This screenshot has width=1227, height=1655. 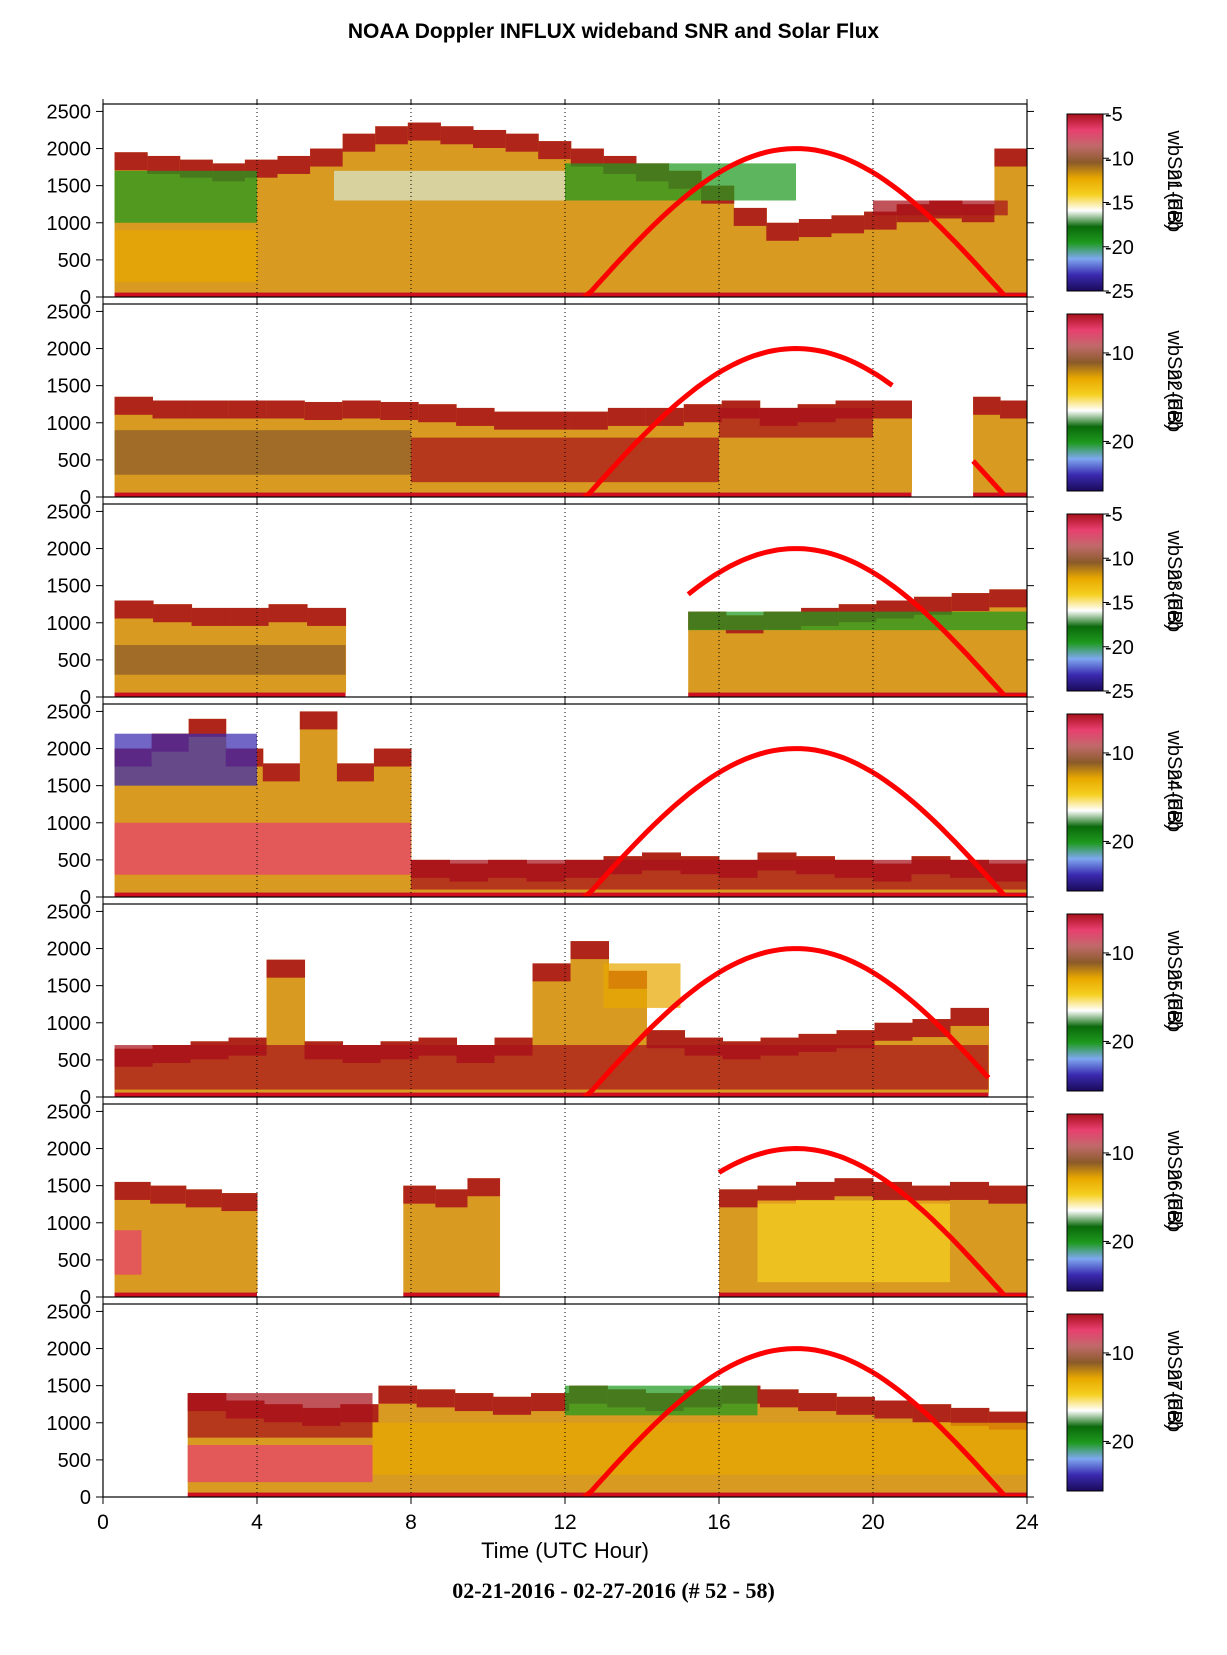 I want to click on x-tick-label: 12, so click(x=564, y=1522).